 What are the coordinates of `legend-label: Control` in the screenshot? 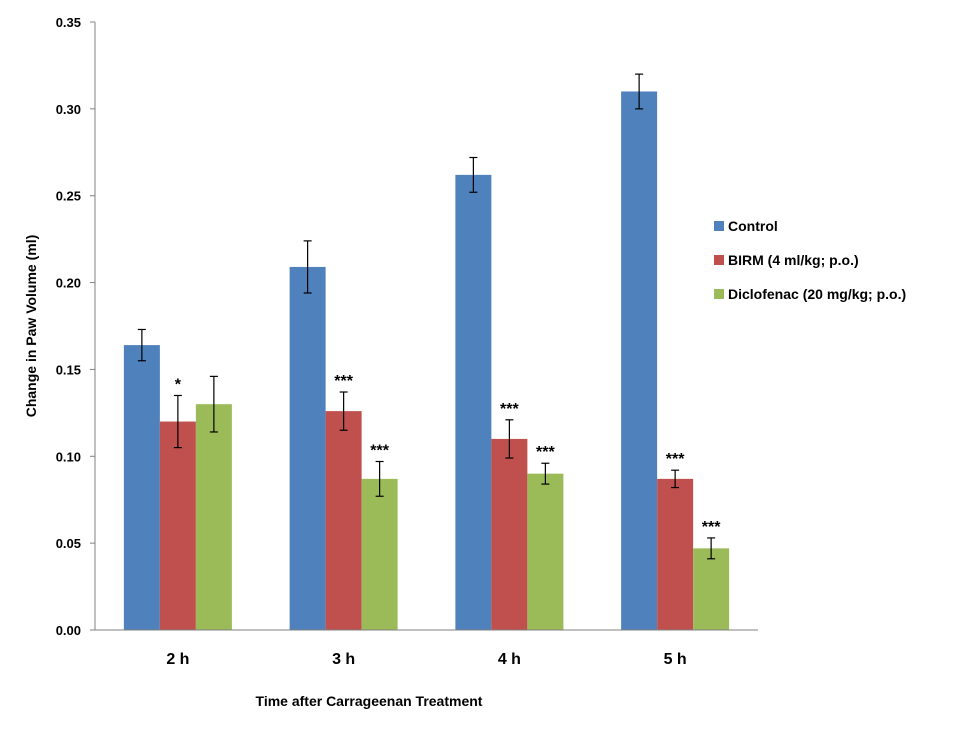 It's located at (753, 226).